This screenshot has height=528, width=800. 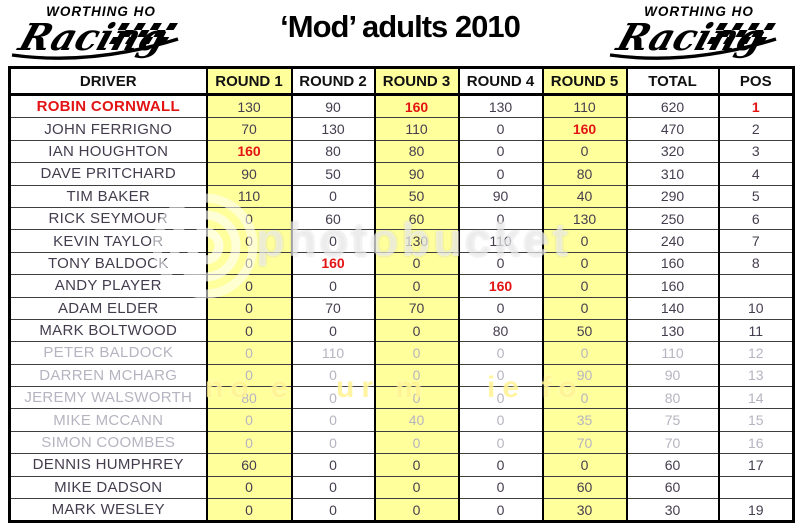 I want to click on position-cell, so click(x=756, y=286).